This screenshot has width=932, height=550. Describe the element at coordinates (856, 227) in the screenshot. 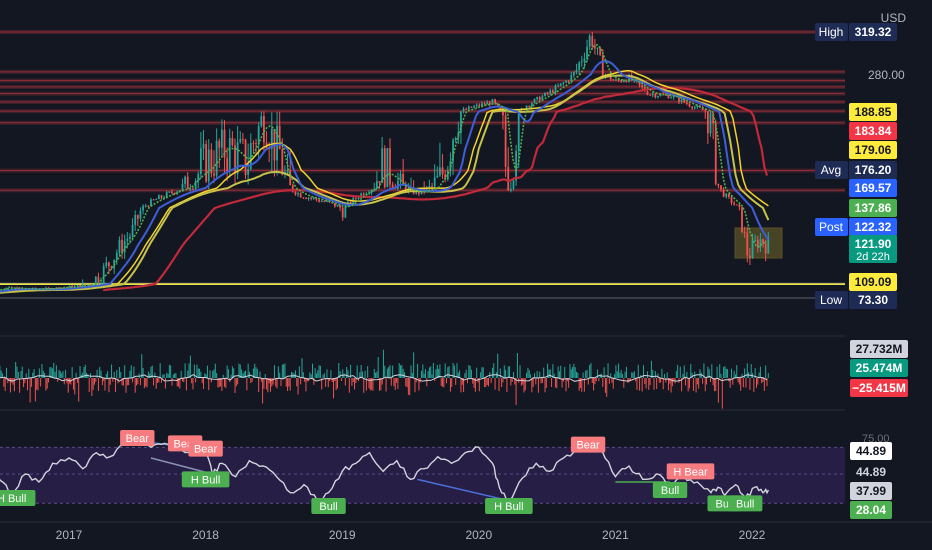

I see `price-label-group: Post 122.32` at that location.